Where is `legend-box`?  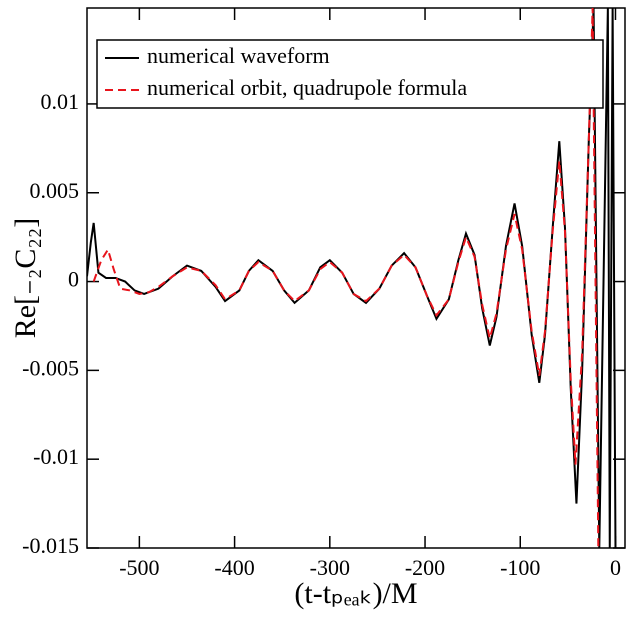 legend-box is located at coordinates (350, 74).